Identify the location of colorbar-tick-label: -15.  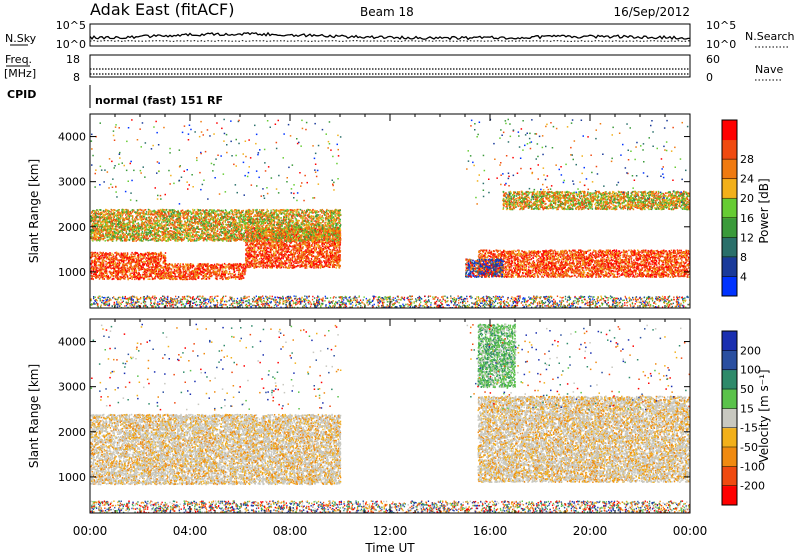
(749, 428).